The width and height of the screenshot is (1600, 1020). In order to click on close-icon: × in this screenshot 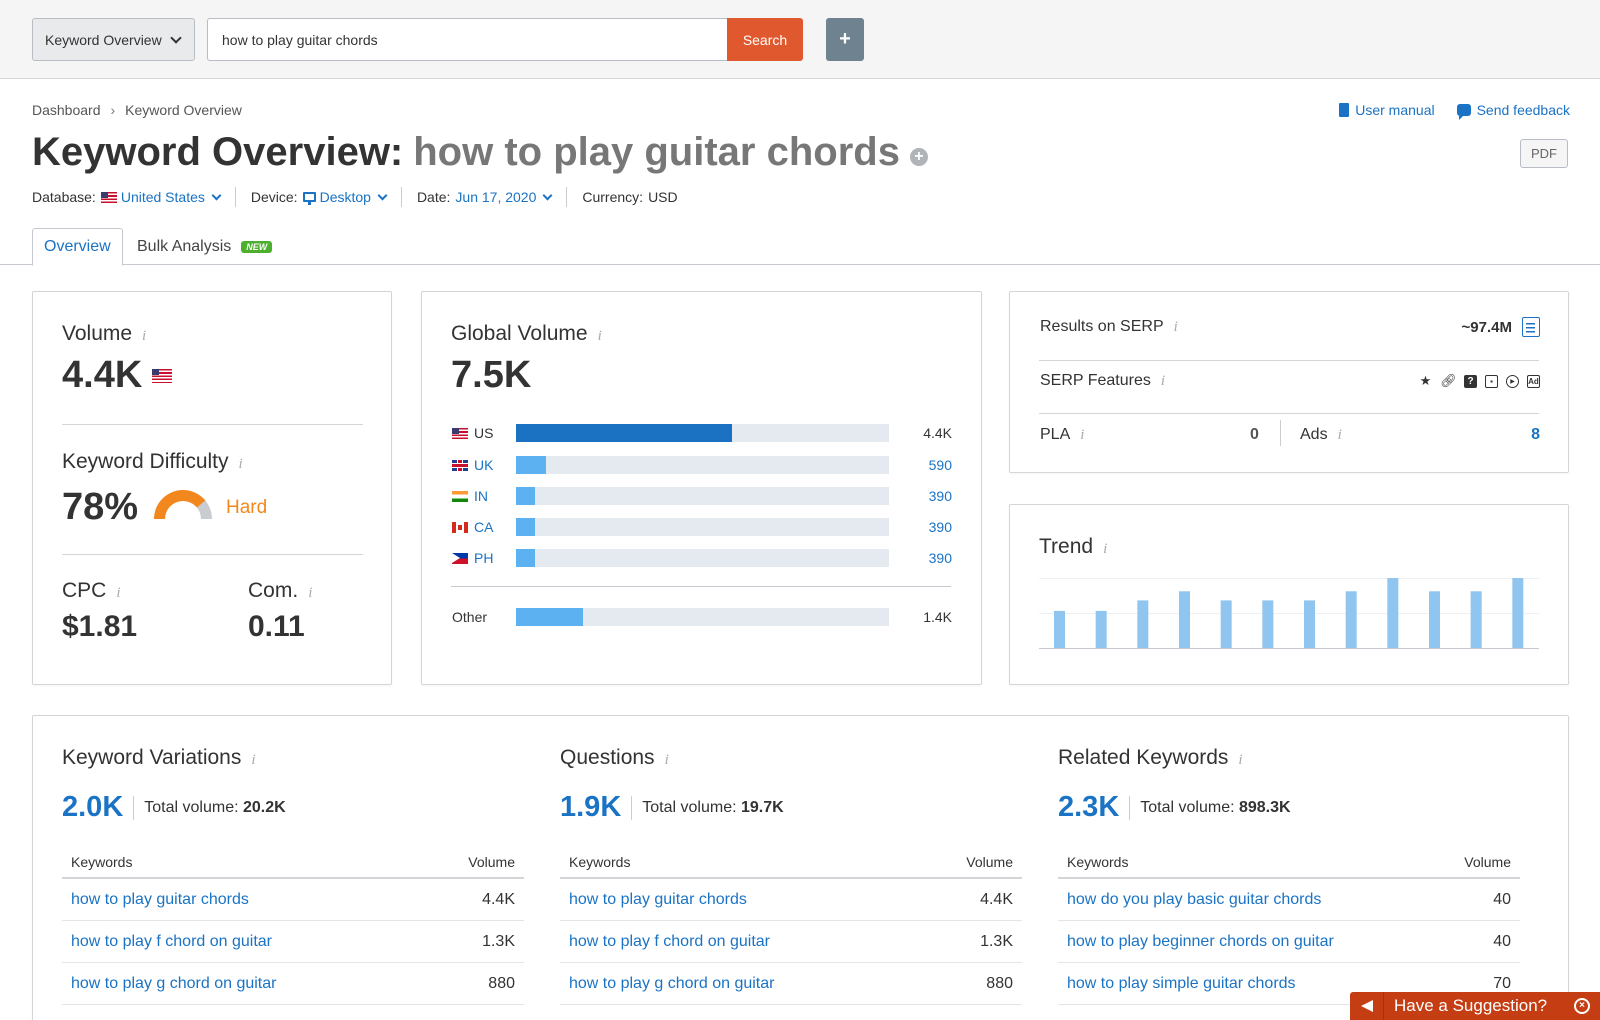, I will do `click(1582, 1006)`.